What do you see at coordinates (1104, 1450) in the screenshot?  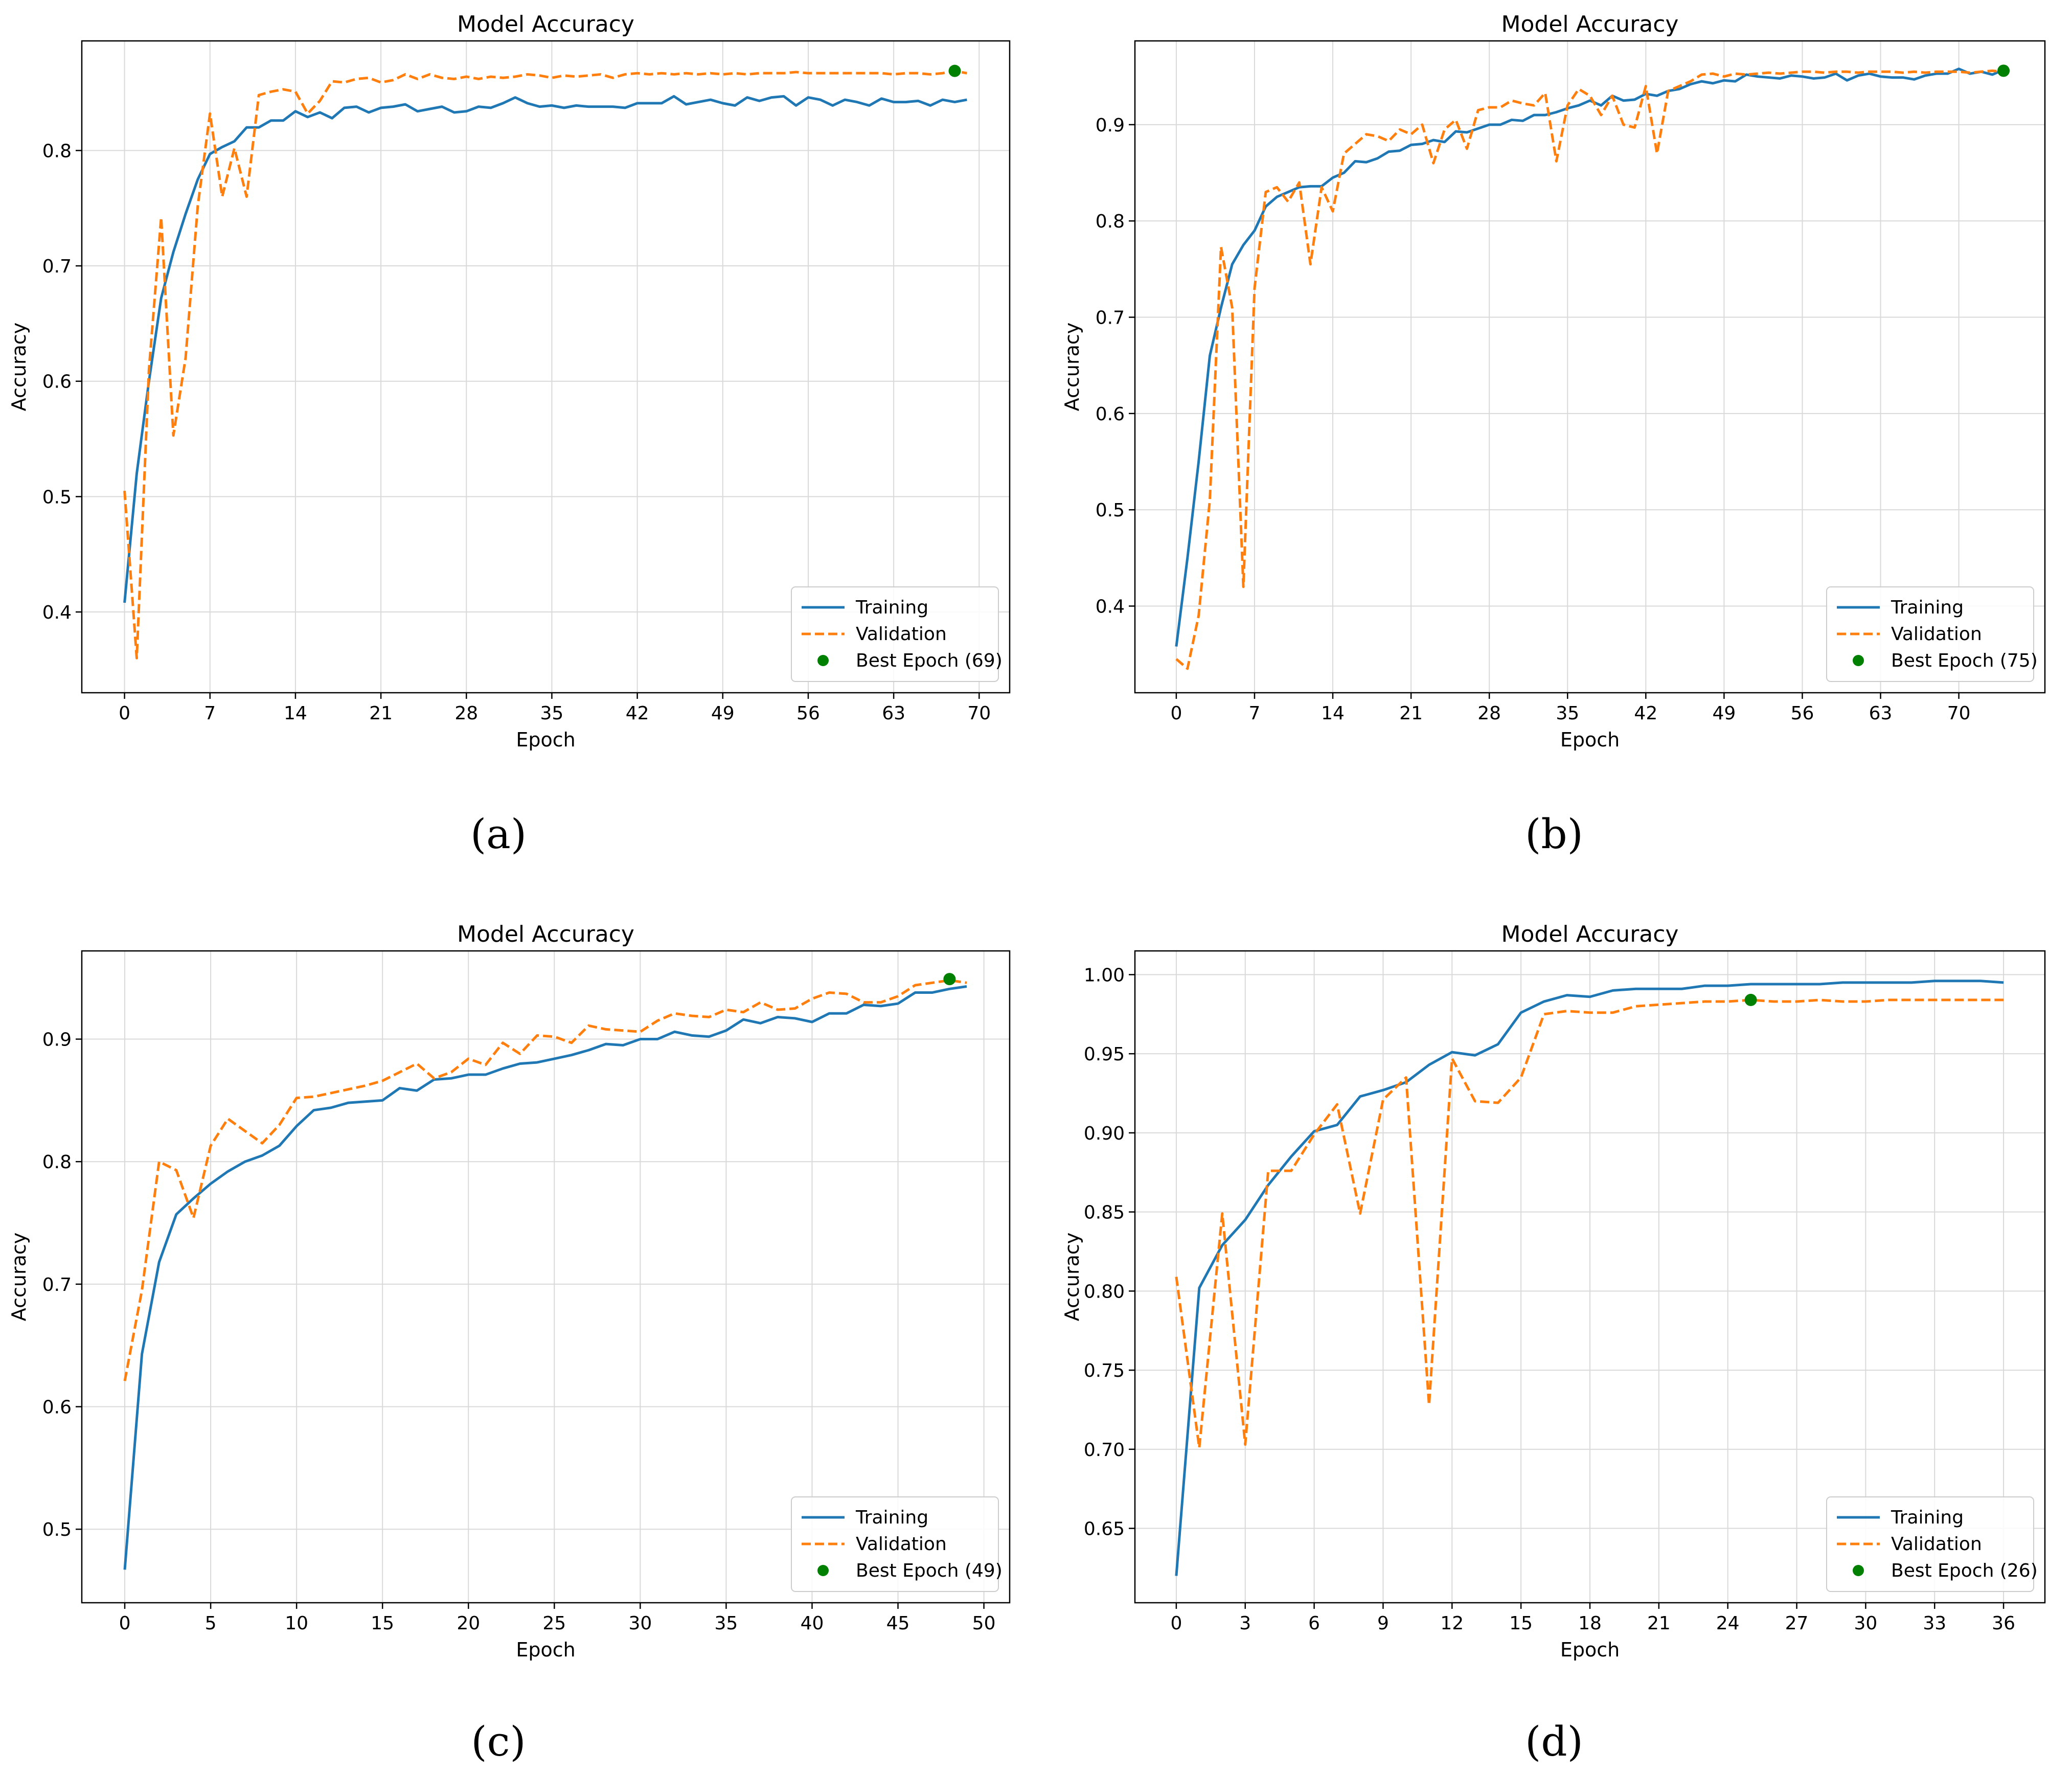 I see `y-tick-label: 0.70` at bounding box center [1104, 1450].